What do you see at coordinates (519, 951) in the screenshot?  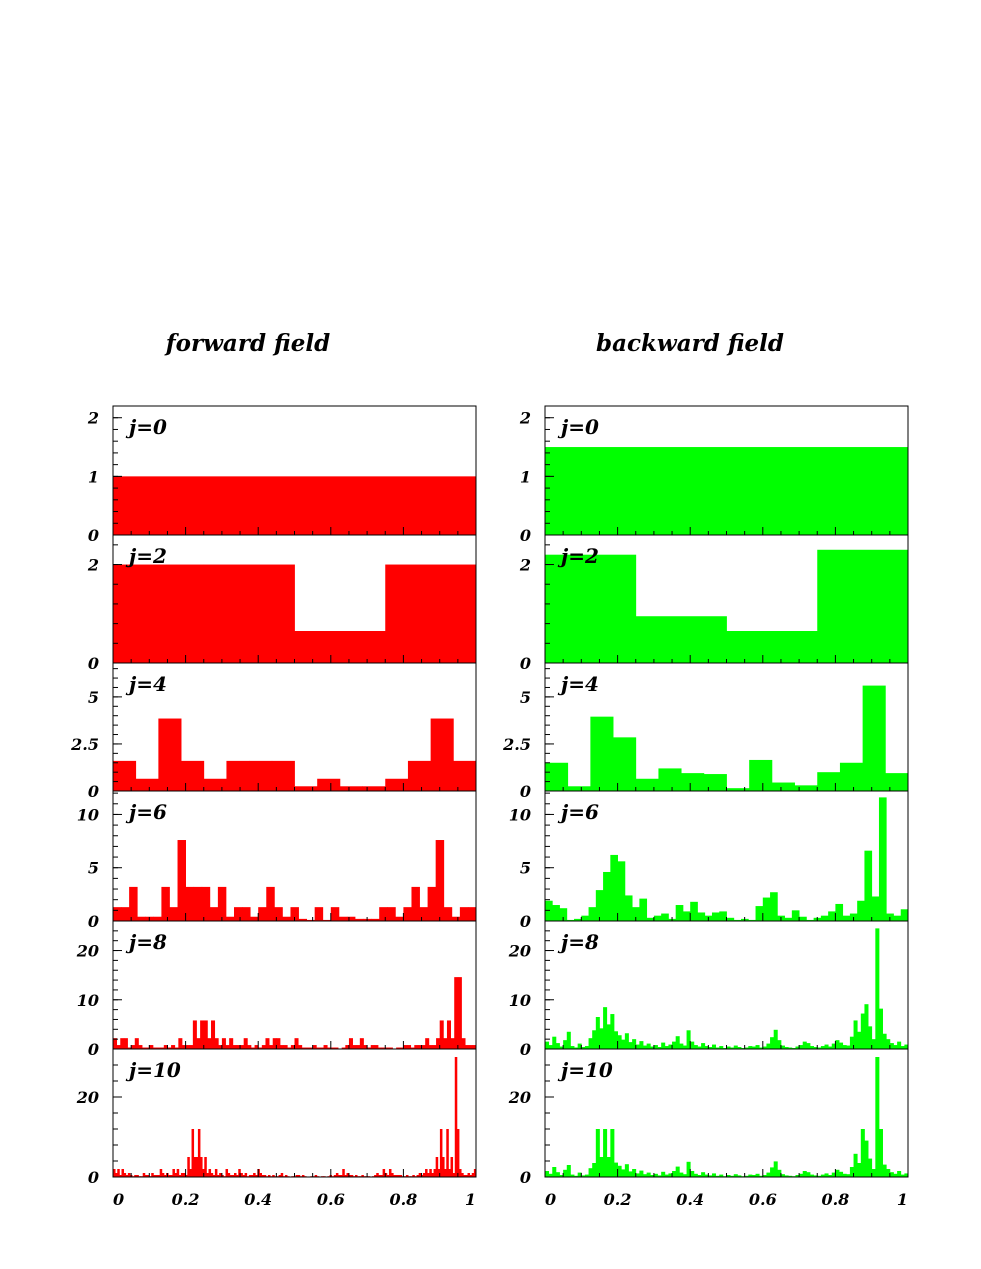 I see `y-tick-label: 20` at bounding box center [519, 951].